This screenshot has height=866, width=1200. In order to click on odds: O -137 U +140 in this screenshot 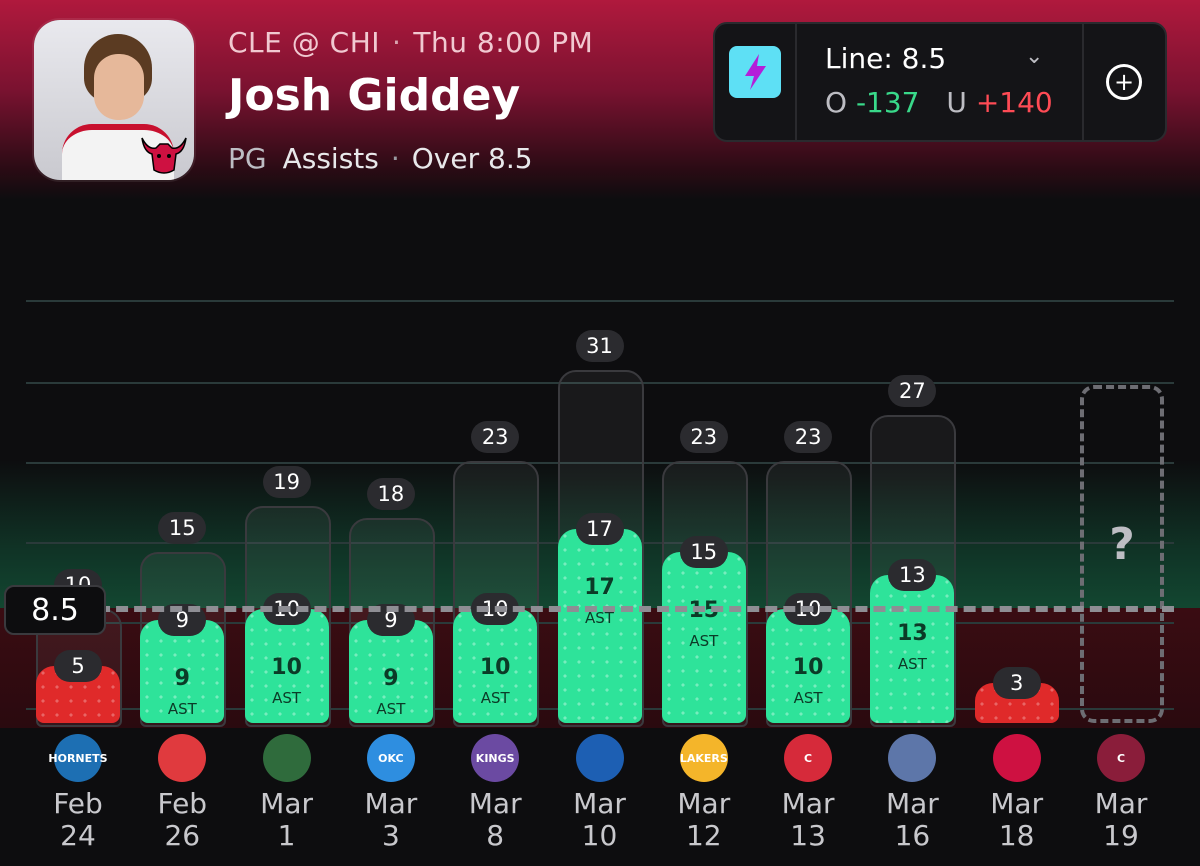, I will do `click(939, 102)`.